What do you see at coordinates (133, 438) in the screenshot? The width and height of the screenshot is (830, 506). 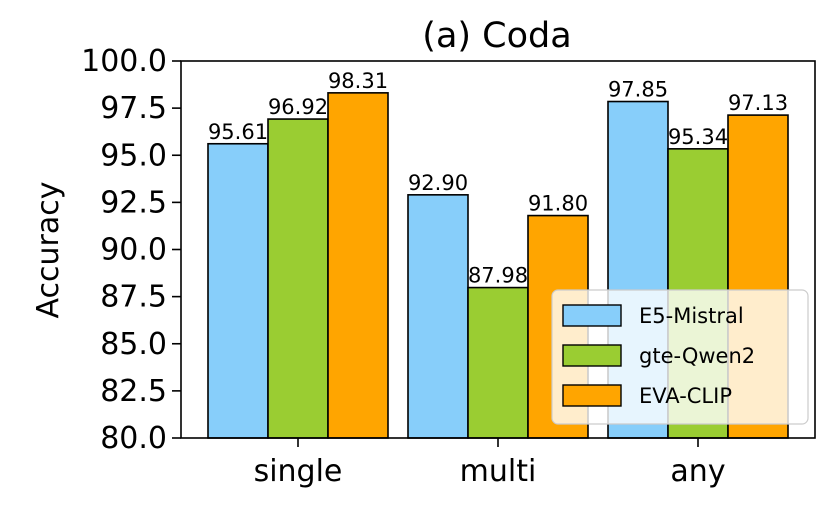 I see `y-tick-label: 80.0` at bounding box center [133, 438].